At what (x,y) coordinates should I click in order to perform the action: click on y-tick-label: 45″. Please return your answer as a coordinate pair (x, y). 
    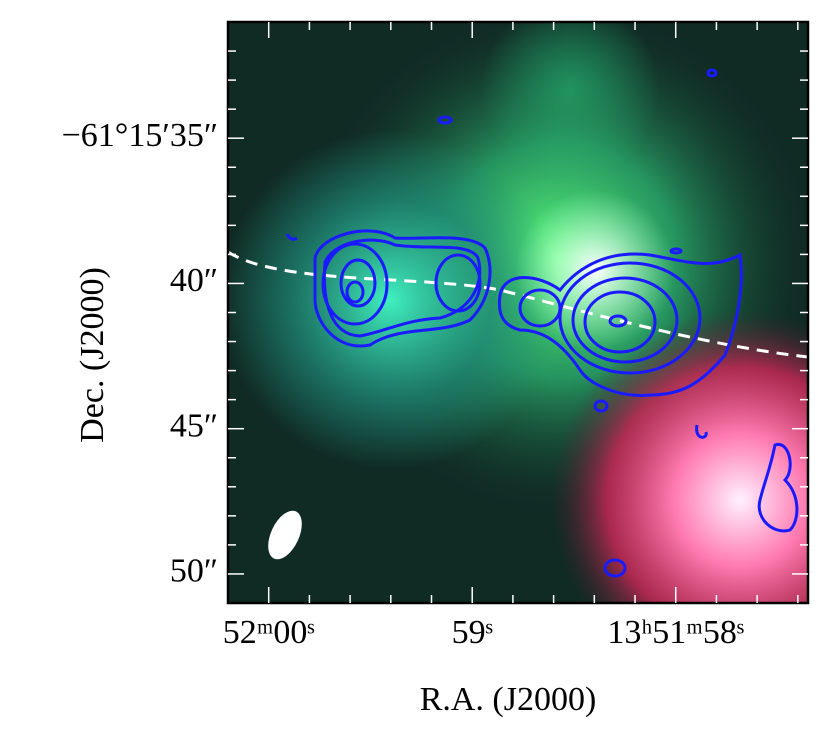
    Looking at the image, I should click on (194, 425).